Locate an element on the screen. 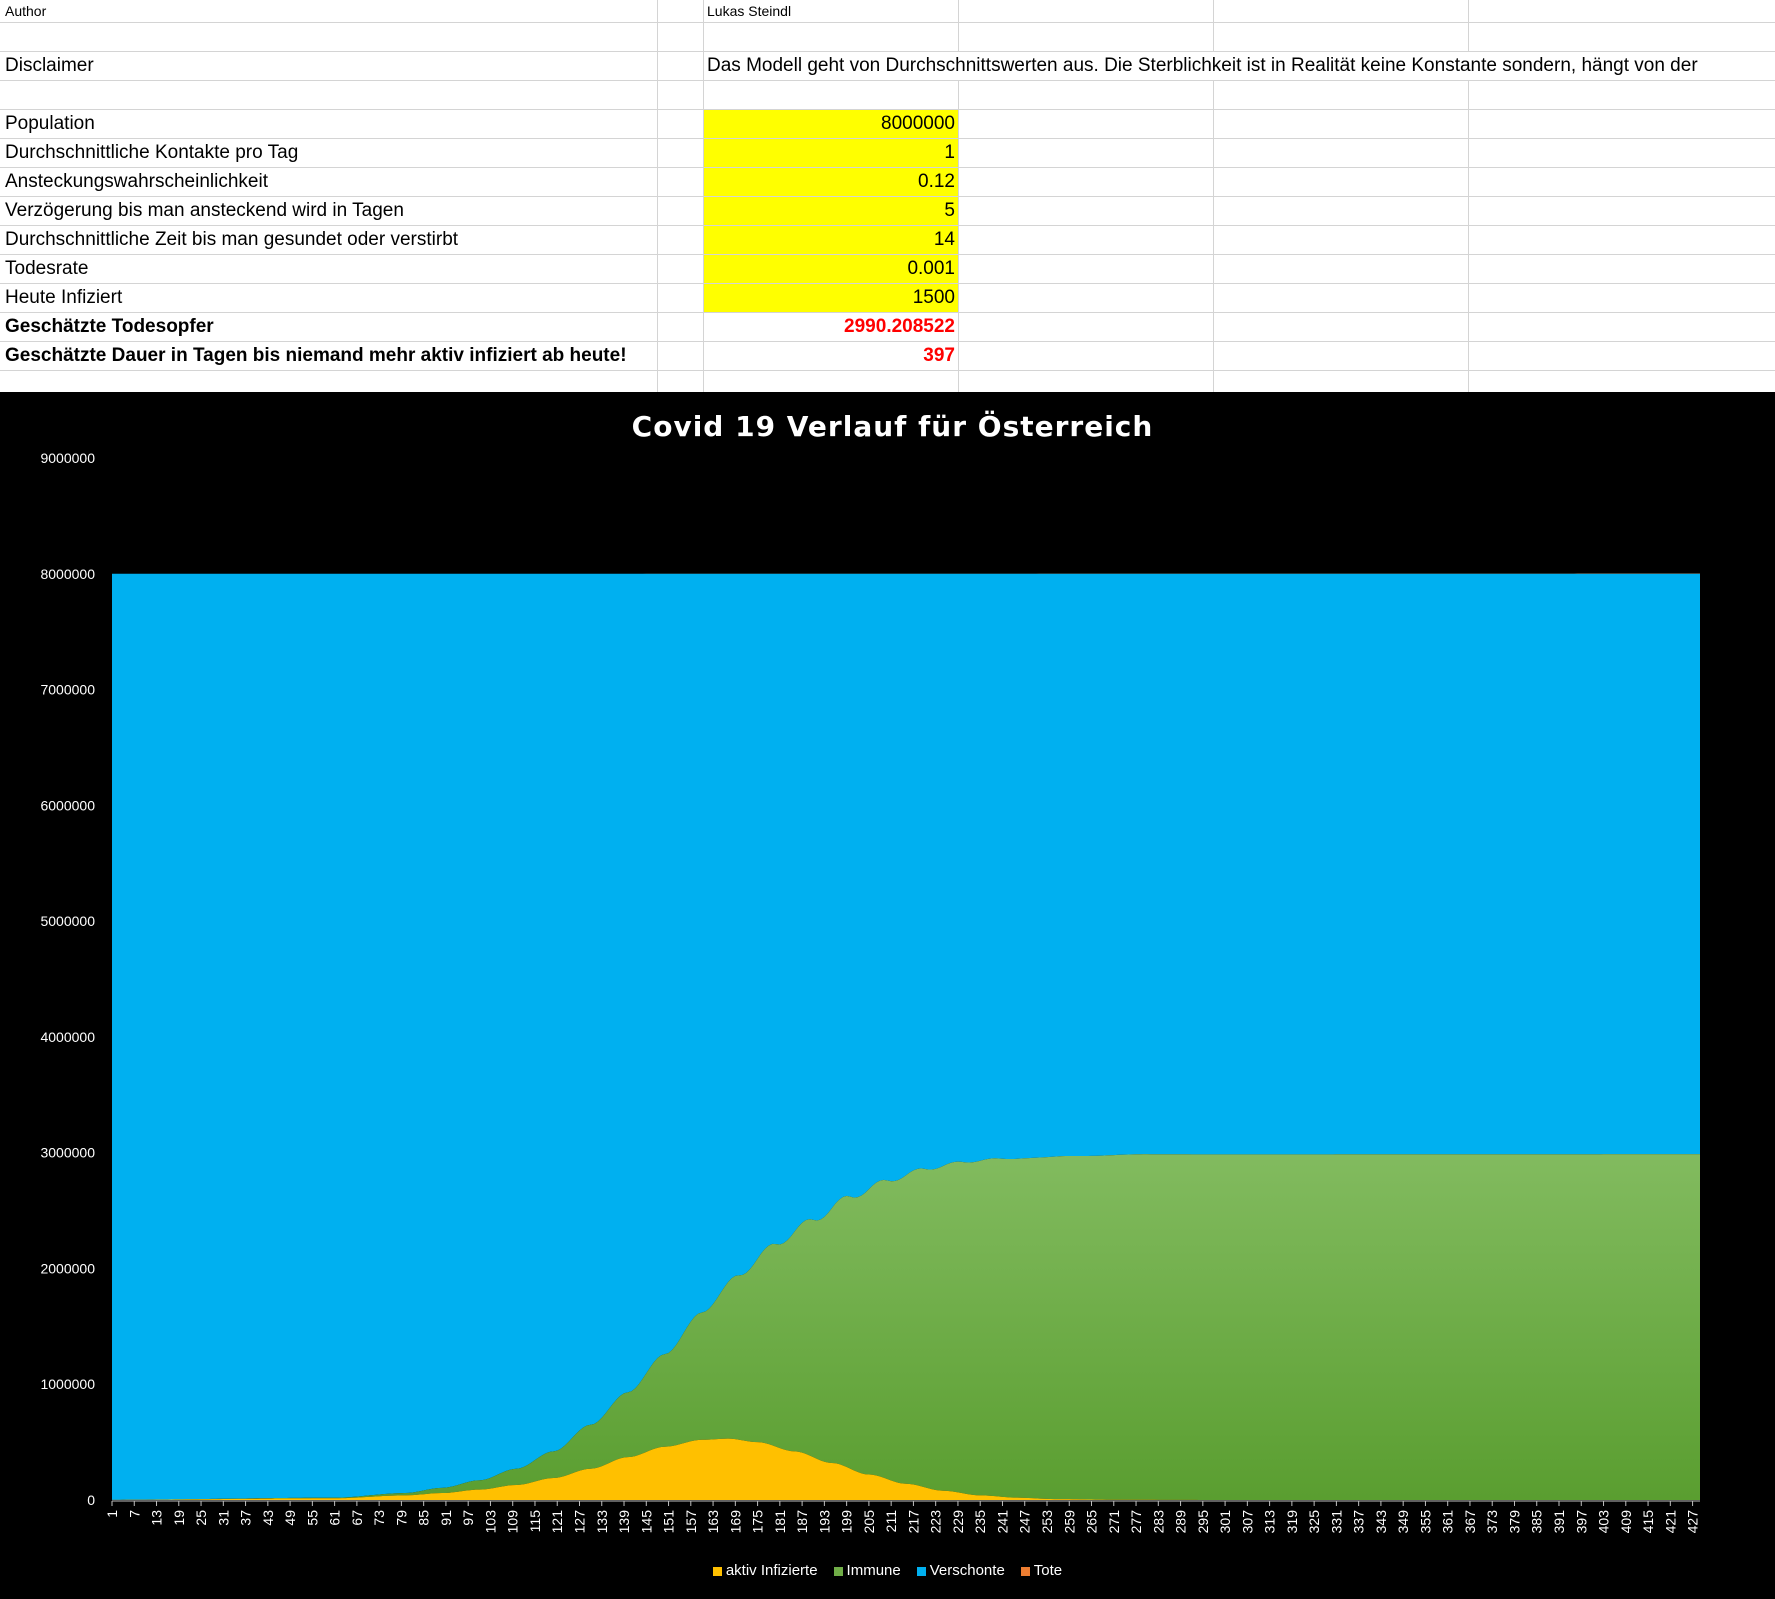 This screenshot has width=1775, height=1599. param-value: 5 is located at coordinates (831, 211).